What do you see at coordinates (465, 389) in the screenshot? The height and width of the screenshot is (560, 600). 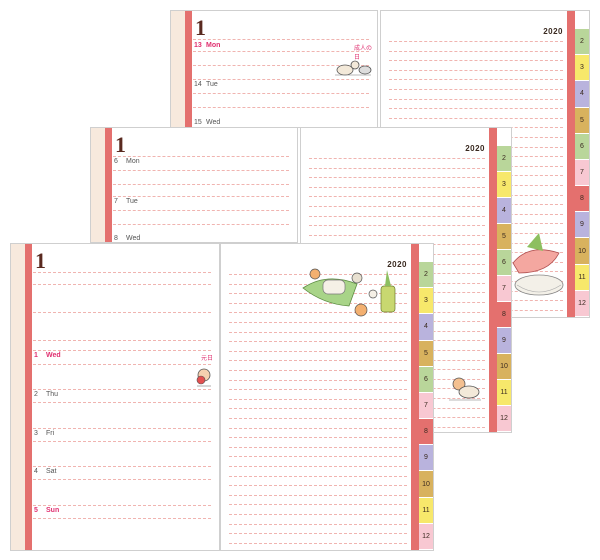 I see `cat-illustration-icon` at bounding box center [465, 389].